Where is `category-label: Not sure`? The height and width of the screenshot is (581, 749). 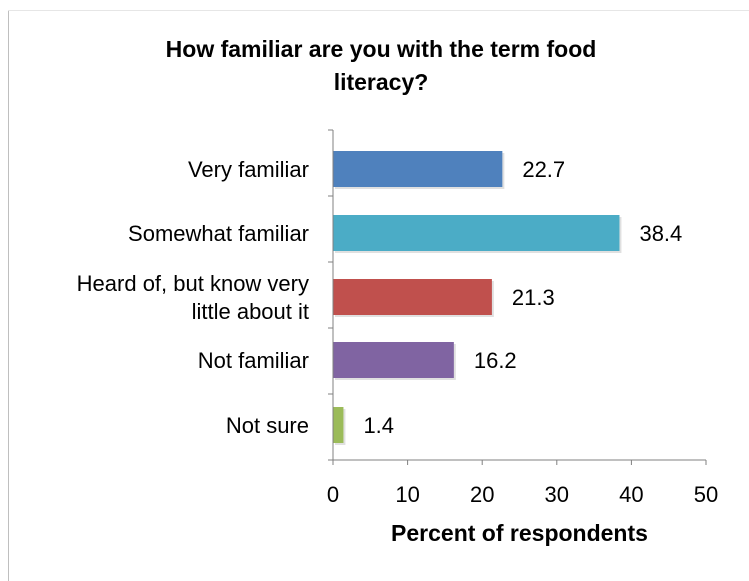
category-label: Not sure is located at coordinates (267, 425).